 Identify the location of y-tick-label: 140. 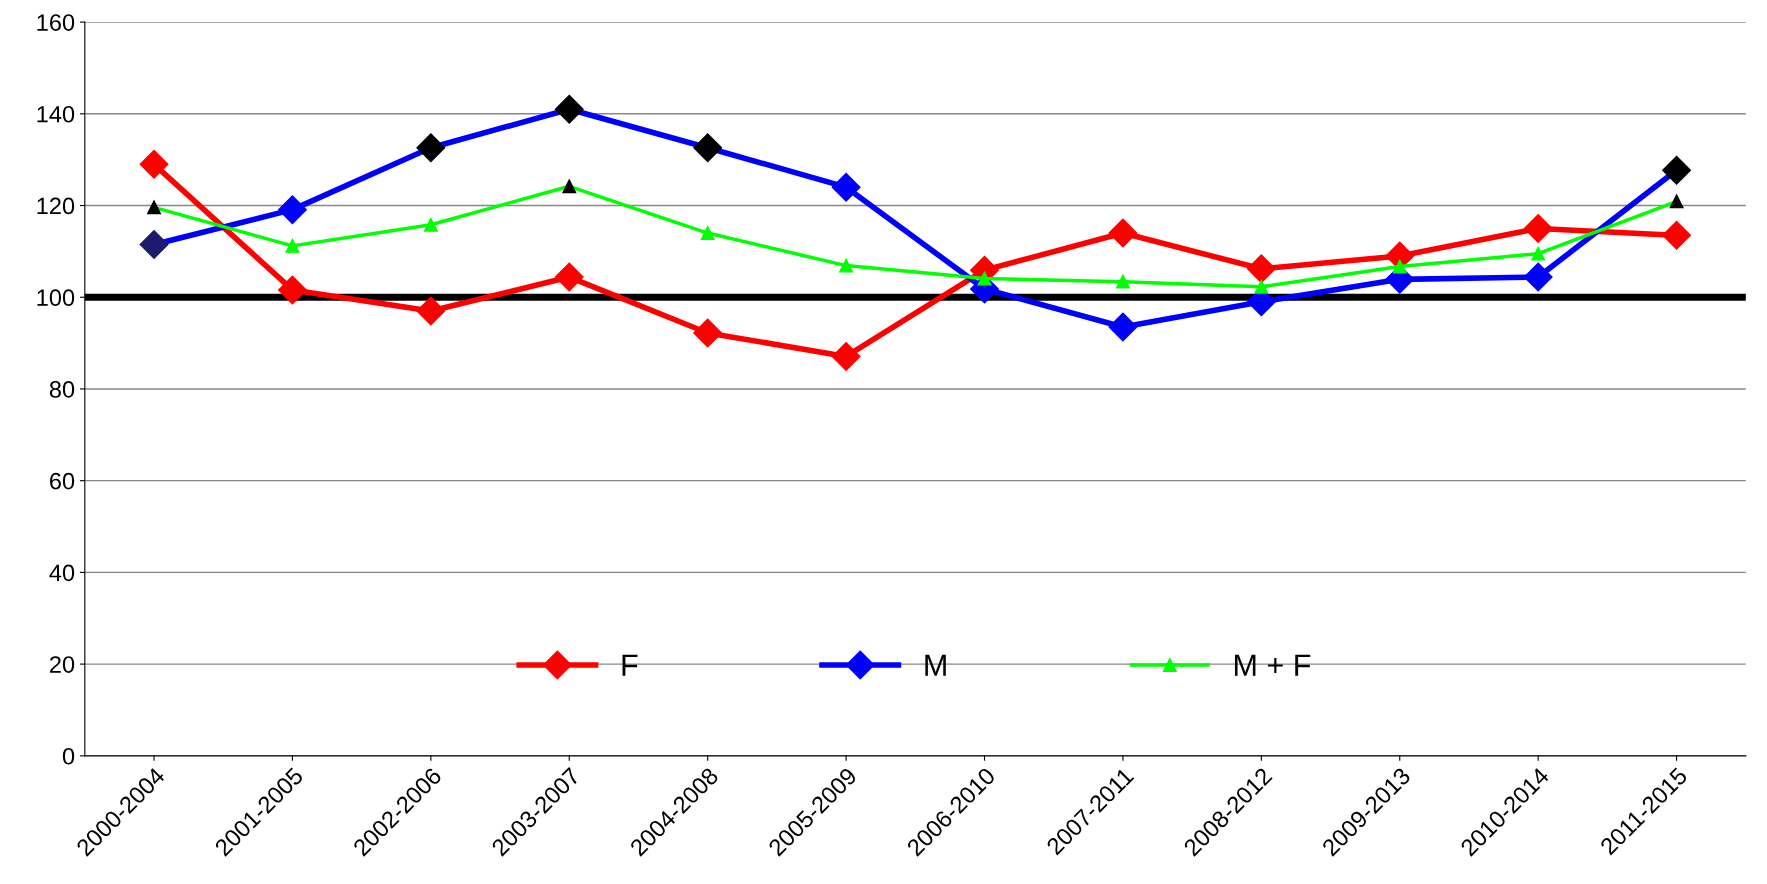
(56, 114).